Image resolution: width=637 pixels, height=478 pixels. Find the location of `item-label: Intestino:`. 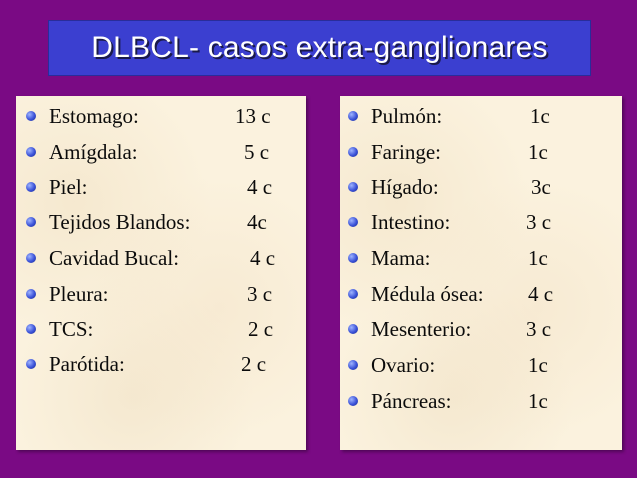

item-label: Intestino: is located at coordinates (411, 221).